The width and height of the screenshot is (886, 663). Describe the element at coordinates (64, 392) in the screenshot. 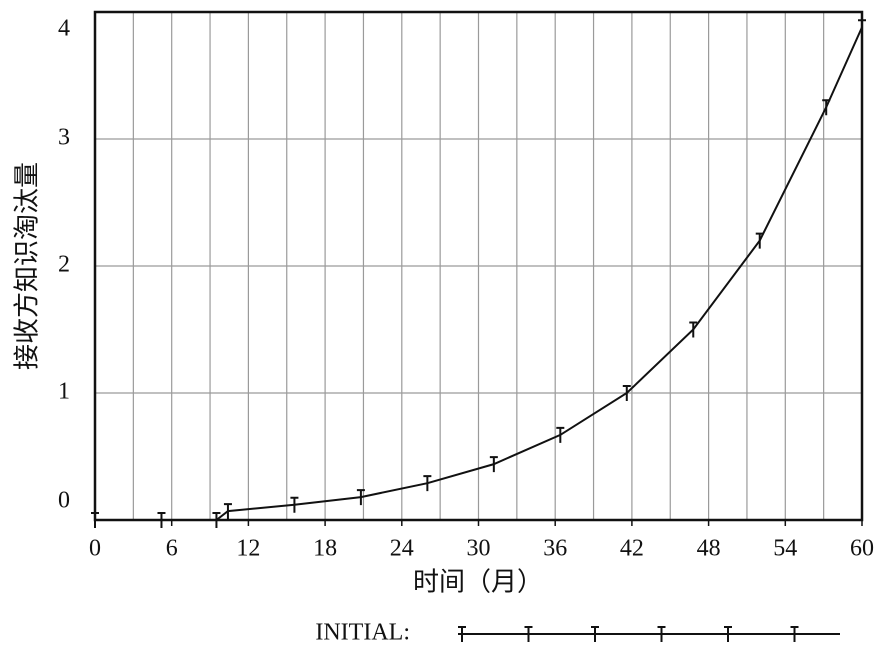

I see `y-tick-label: 1` at that location.